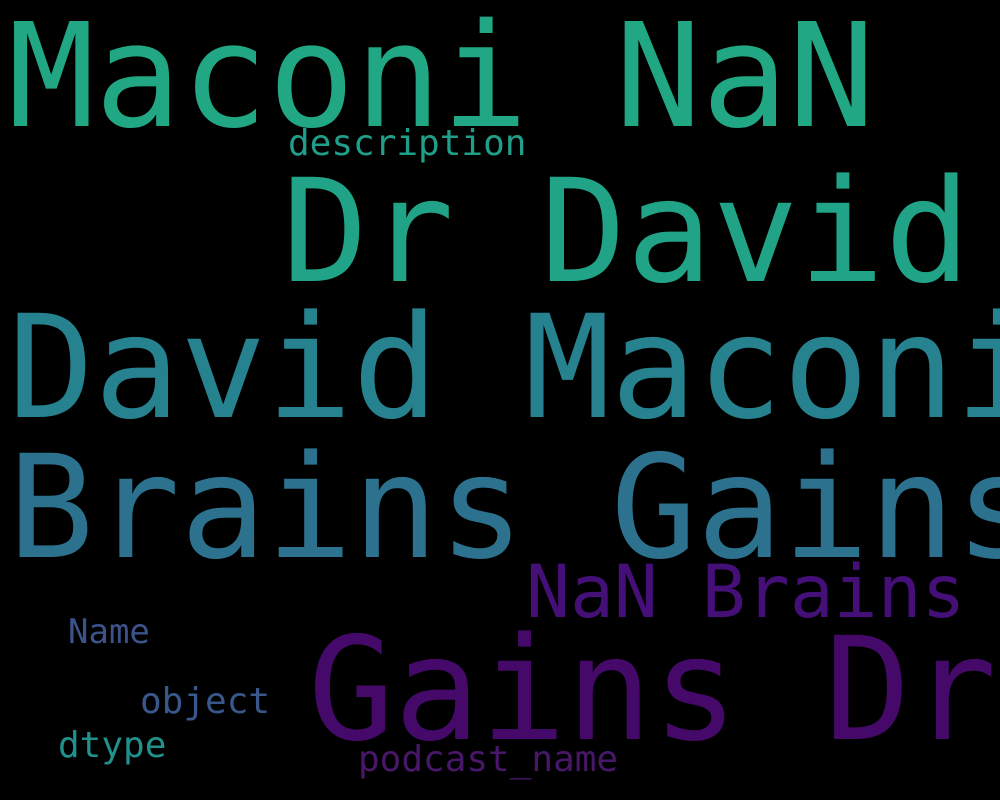 The height and width of the screenshot is (800, 1000). I want to click on word-nan-brains: NaN Brains, so click(746, 592).